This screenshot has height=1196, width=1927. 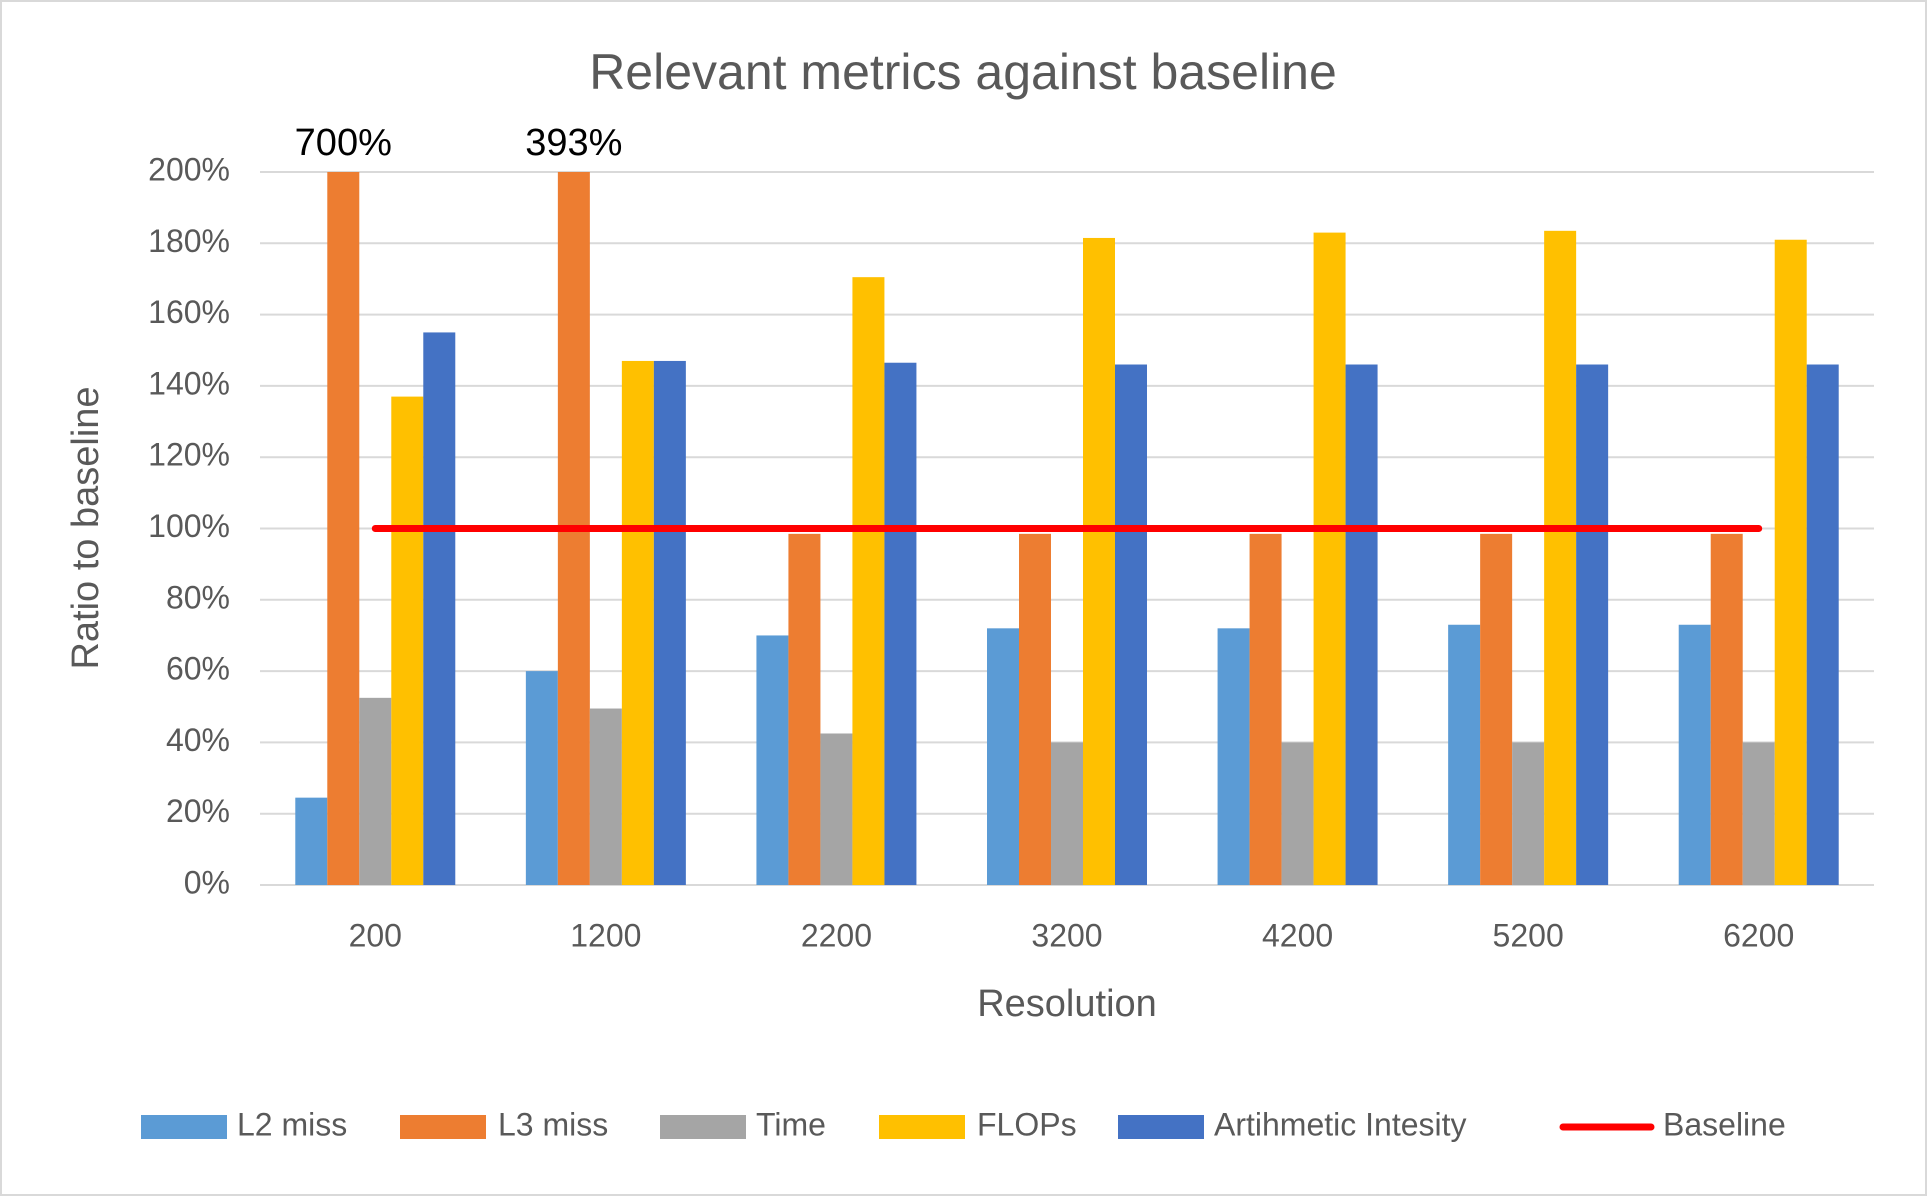 I want to click on legend-label: Artihmetic Intesity, so click(x=1340, y=1124).